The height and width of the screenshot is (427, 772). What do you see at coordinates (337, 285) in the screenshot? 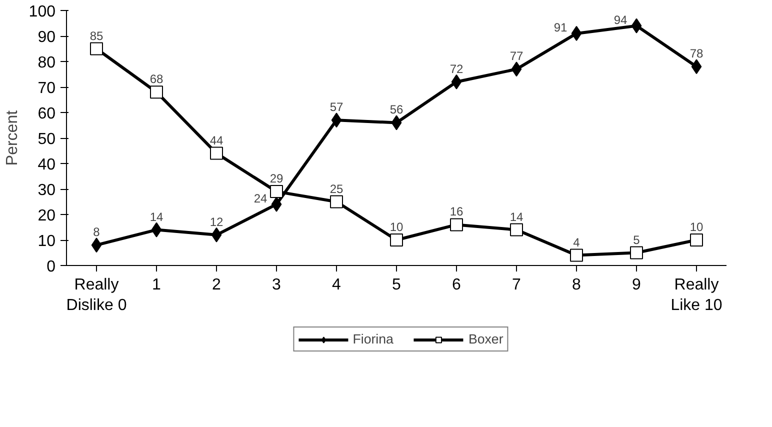
I see `x-tick-label: 4` at bounding box center [337, 285].